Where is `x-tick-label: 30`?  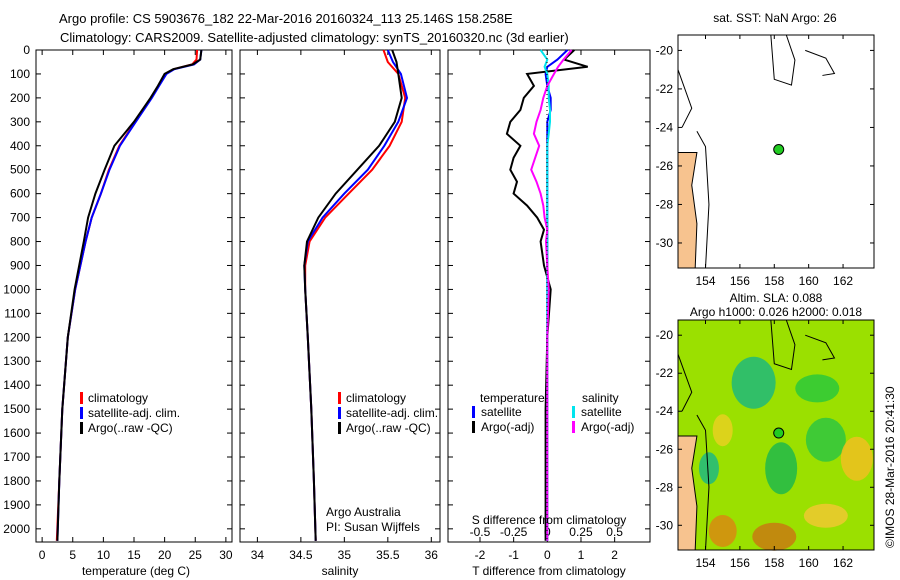
x-tick-label: 30 is located at coordinates (226, 555).